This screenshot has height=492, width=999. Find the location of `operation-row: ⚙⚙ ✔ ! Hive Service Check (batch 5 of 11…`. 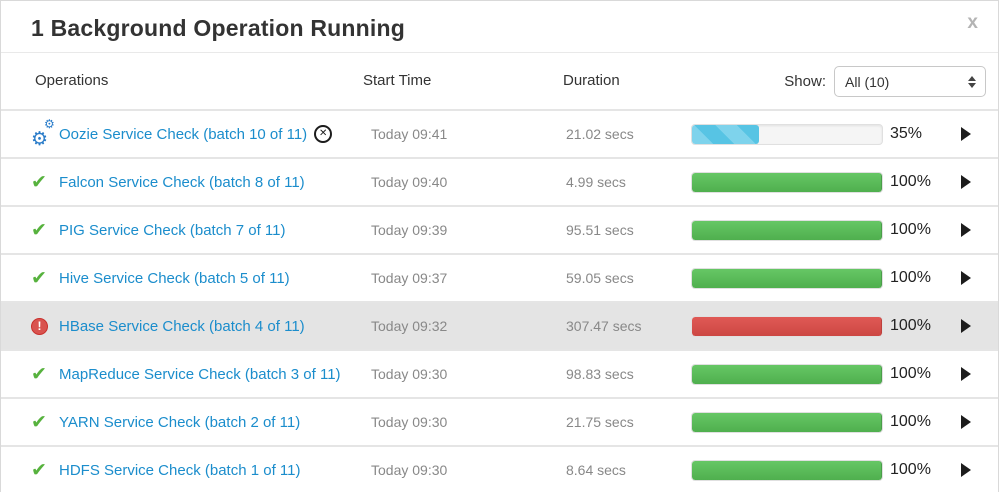

operation-row: ⚙⚙ ✔ ! Hive Service Check (batch 5 of 11… is located at coordinates (499, 277).